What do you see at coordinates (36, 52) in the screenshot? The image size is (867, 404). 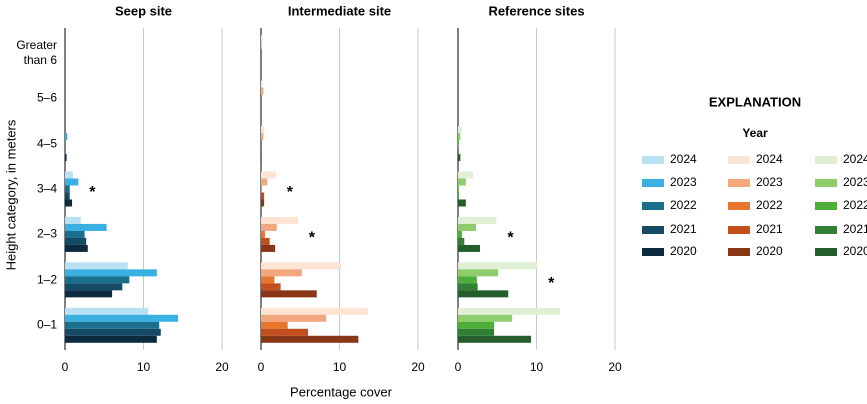 I see `y-tick-label: Greater than 6` at bounding box center [36, 52].